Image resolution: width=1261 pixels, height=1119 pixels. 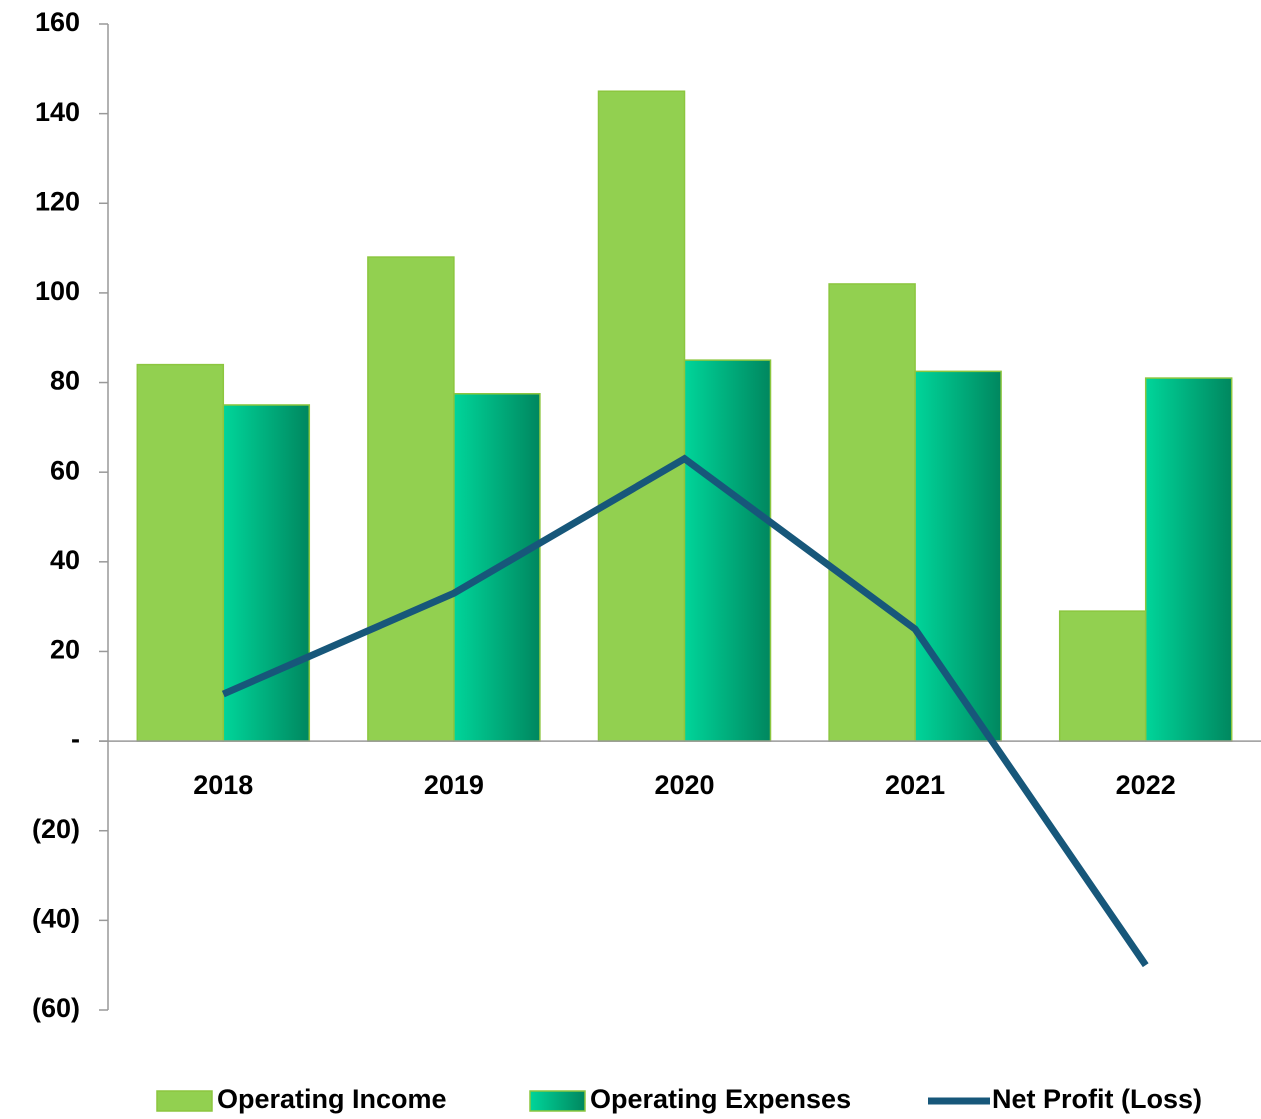 What do you see at coordinates (57, 291) in the screenshot?
I see `y-tick-label: 100` at bounding box center [57, 291].